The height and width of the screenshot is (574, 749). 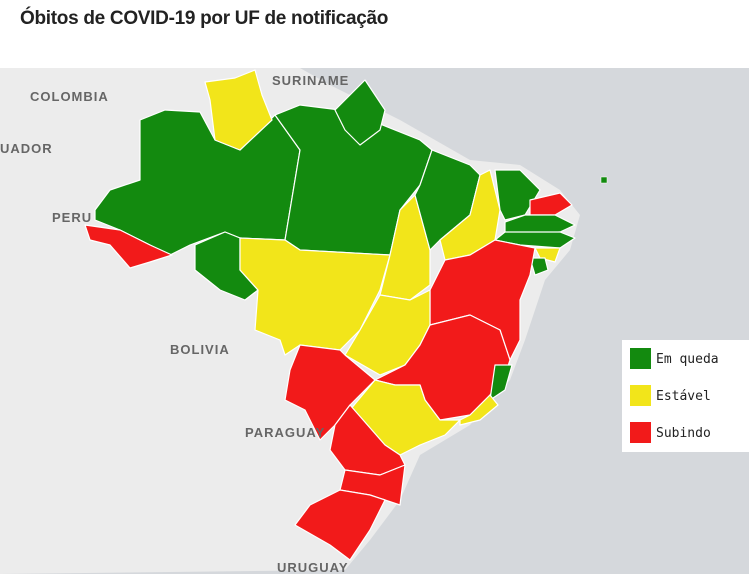 What do you see at coordinates (285, 432) in the screenshot?
I see `country-label: PARAGUAY` at bounding box center [285, 432].